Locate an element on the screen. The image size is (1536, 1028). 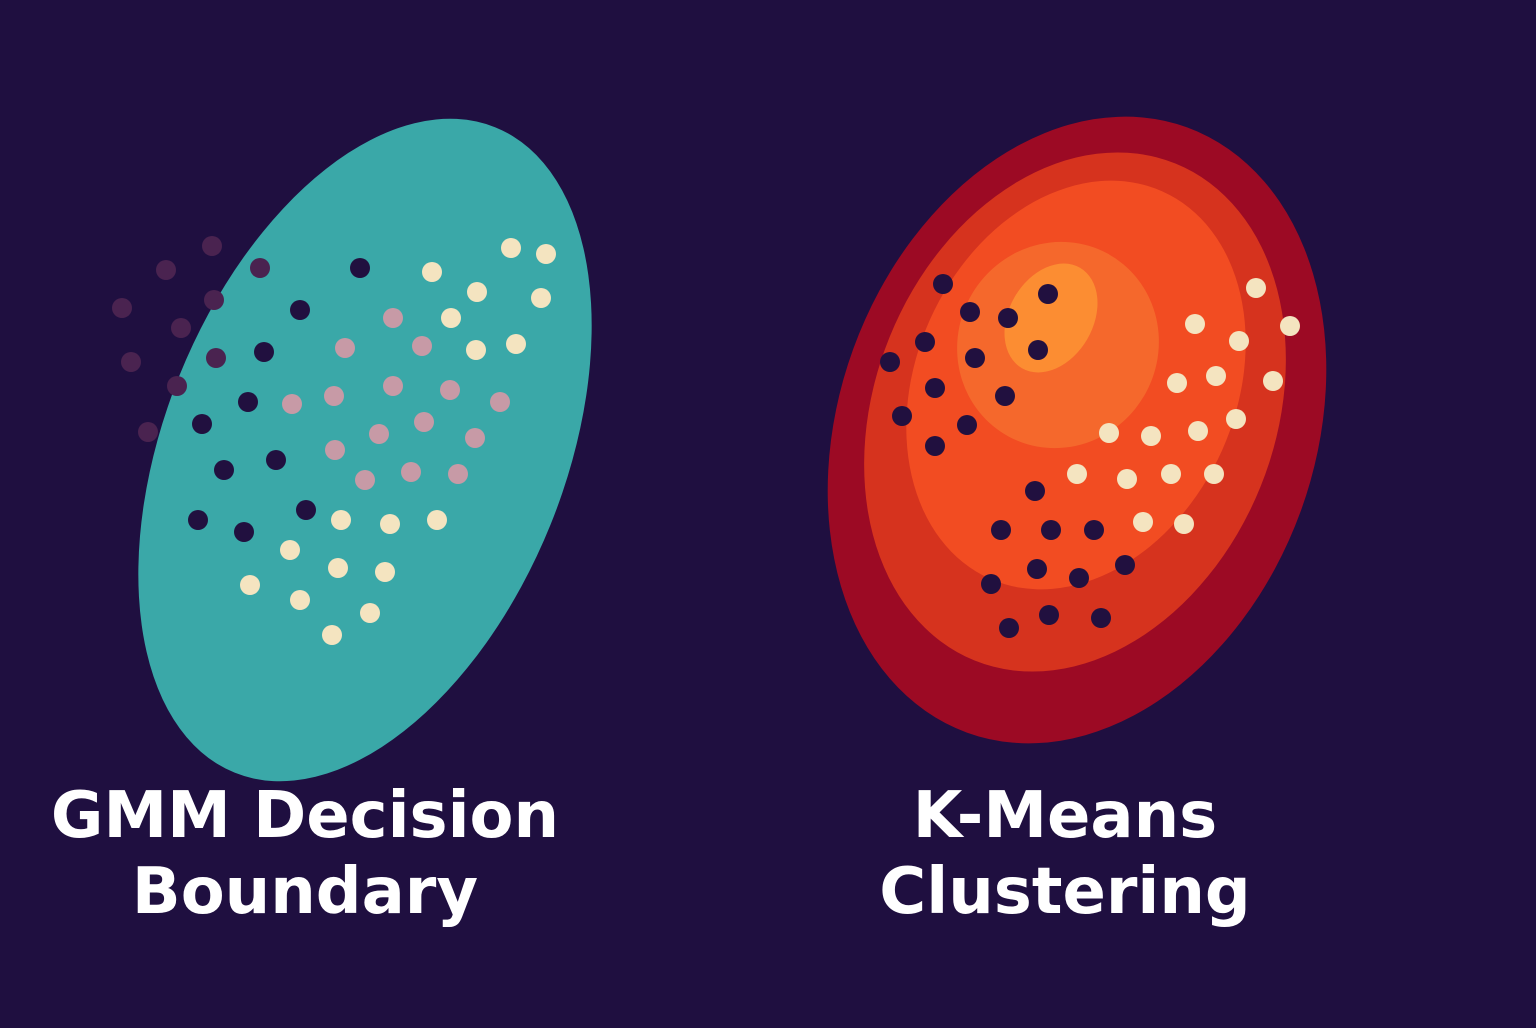
kmeans-caption: K-Means Clustering is located at coordinates (1065, 854).